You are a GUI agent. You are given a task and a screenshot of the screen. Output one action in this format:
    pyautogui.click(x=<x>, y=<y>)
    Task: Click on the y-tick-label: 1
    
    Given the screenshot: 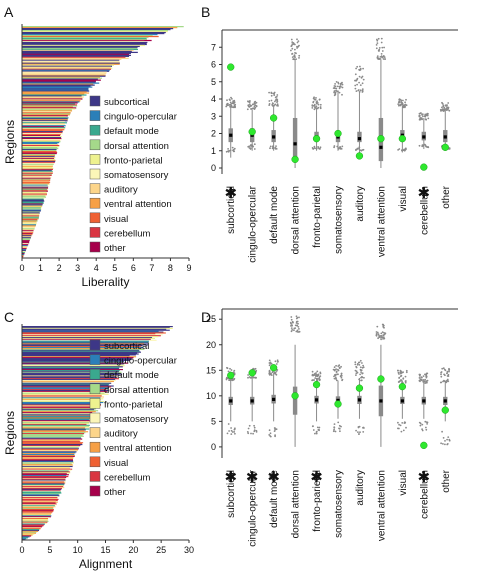 What is the action you would take?
    pyautogui.click(x=213, y=151)
    